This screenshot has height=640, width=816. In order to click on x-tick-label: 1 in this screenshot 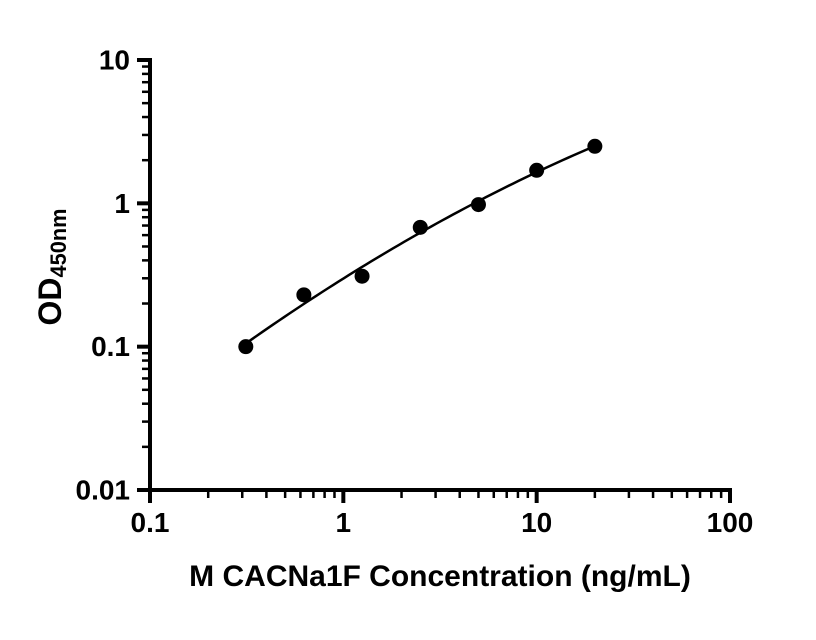, I will do `click(344, 522)`.